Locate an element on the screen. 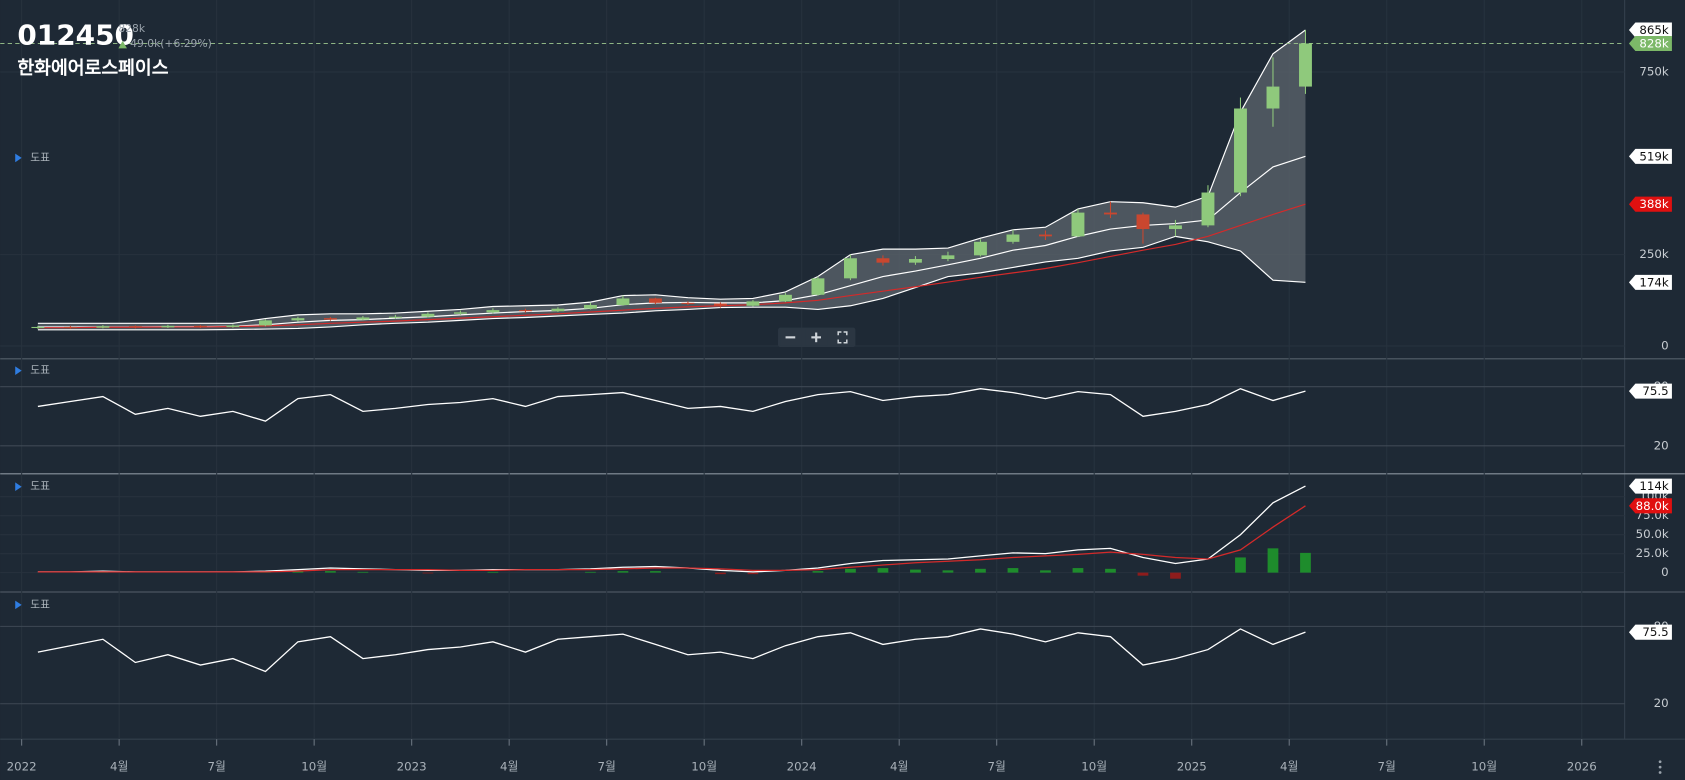  y-tick-label: 50.0k is located at coordinates (1652, 534).